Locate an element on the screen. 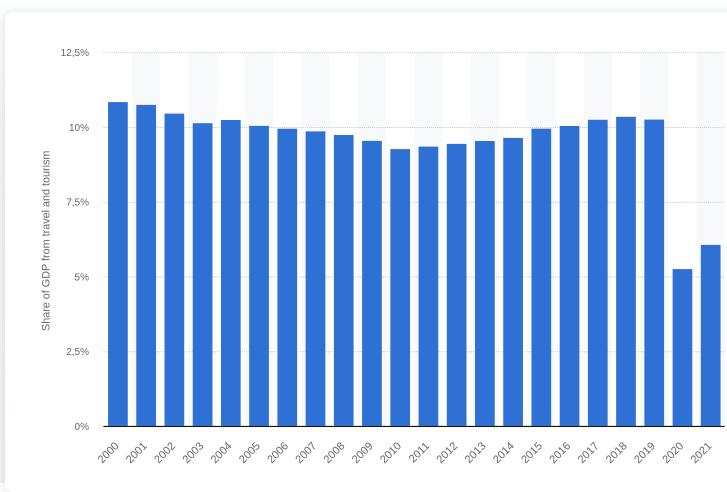 This screenshot has width=727, height=492. svg-text: 2019 is located at coordinates (645, 453).